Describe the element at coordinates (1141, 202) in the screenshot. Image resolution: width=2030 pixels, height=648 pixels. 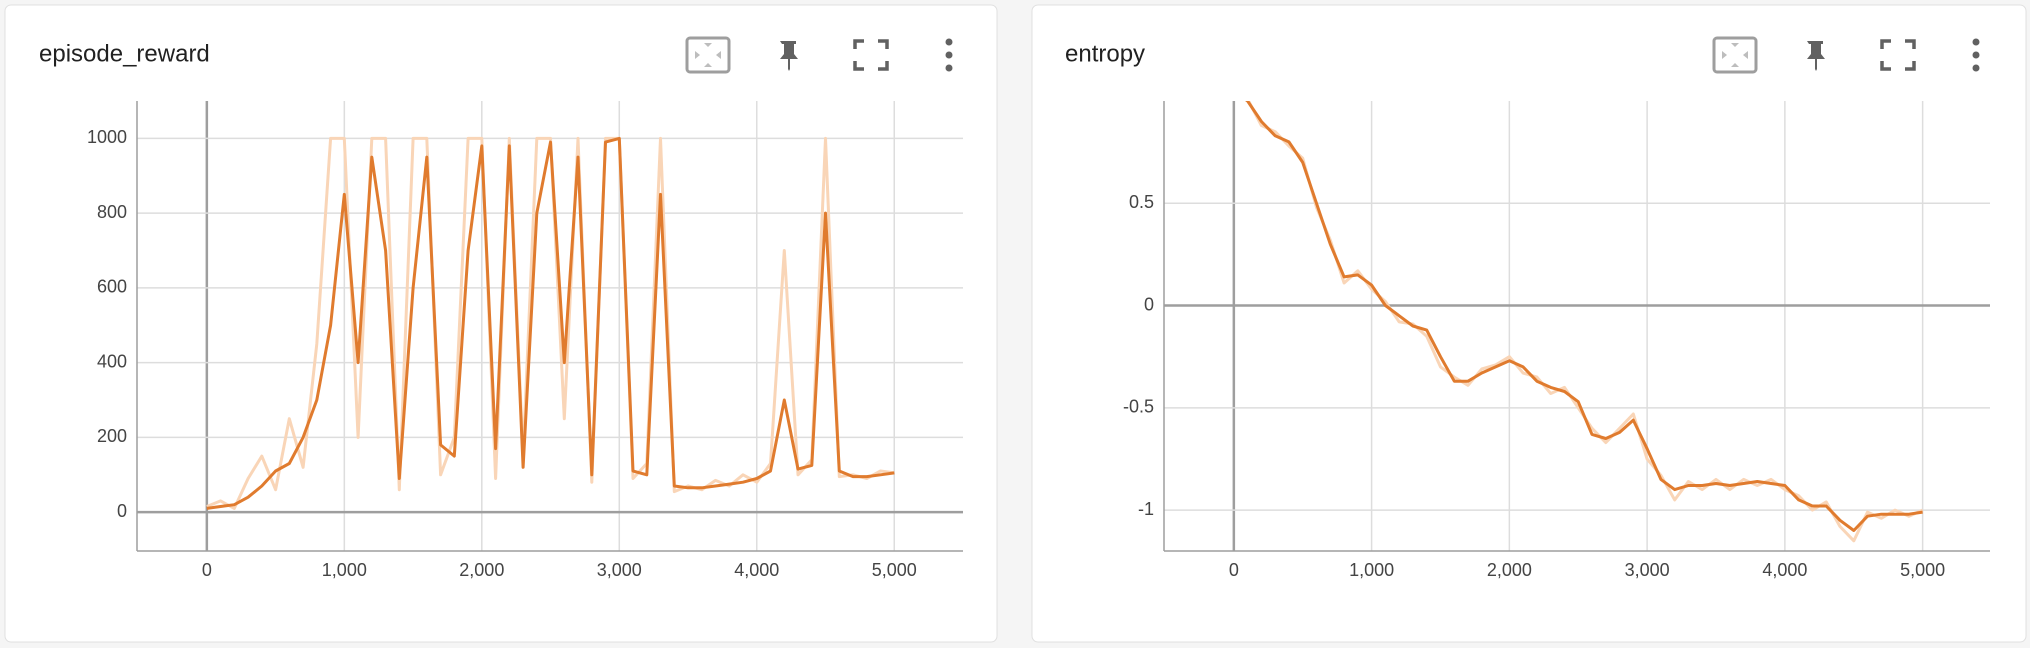
I see `y-tick-label: 0.5` at that location.